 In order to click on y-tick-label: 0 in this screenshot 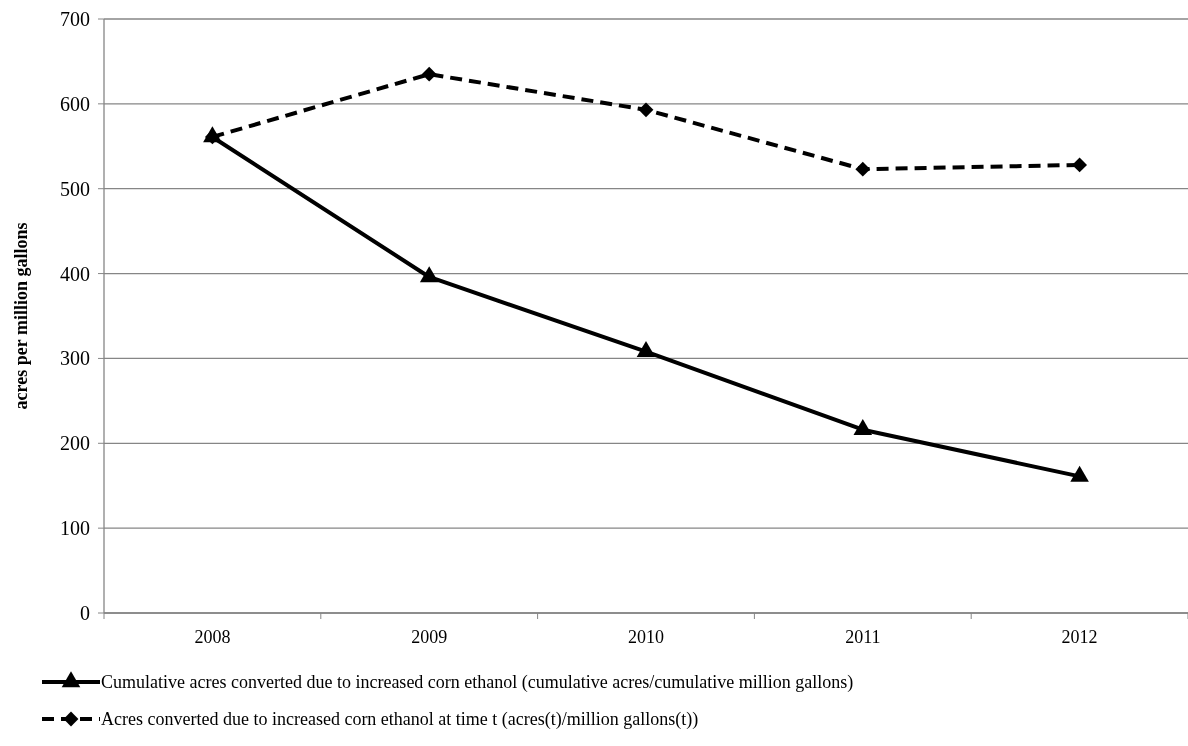, I will do `click(85, 613)`.